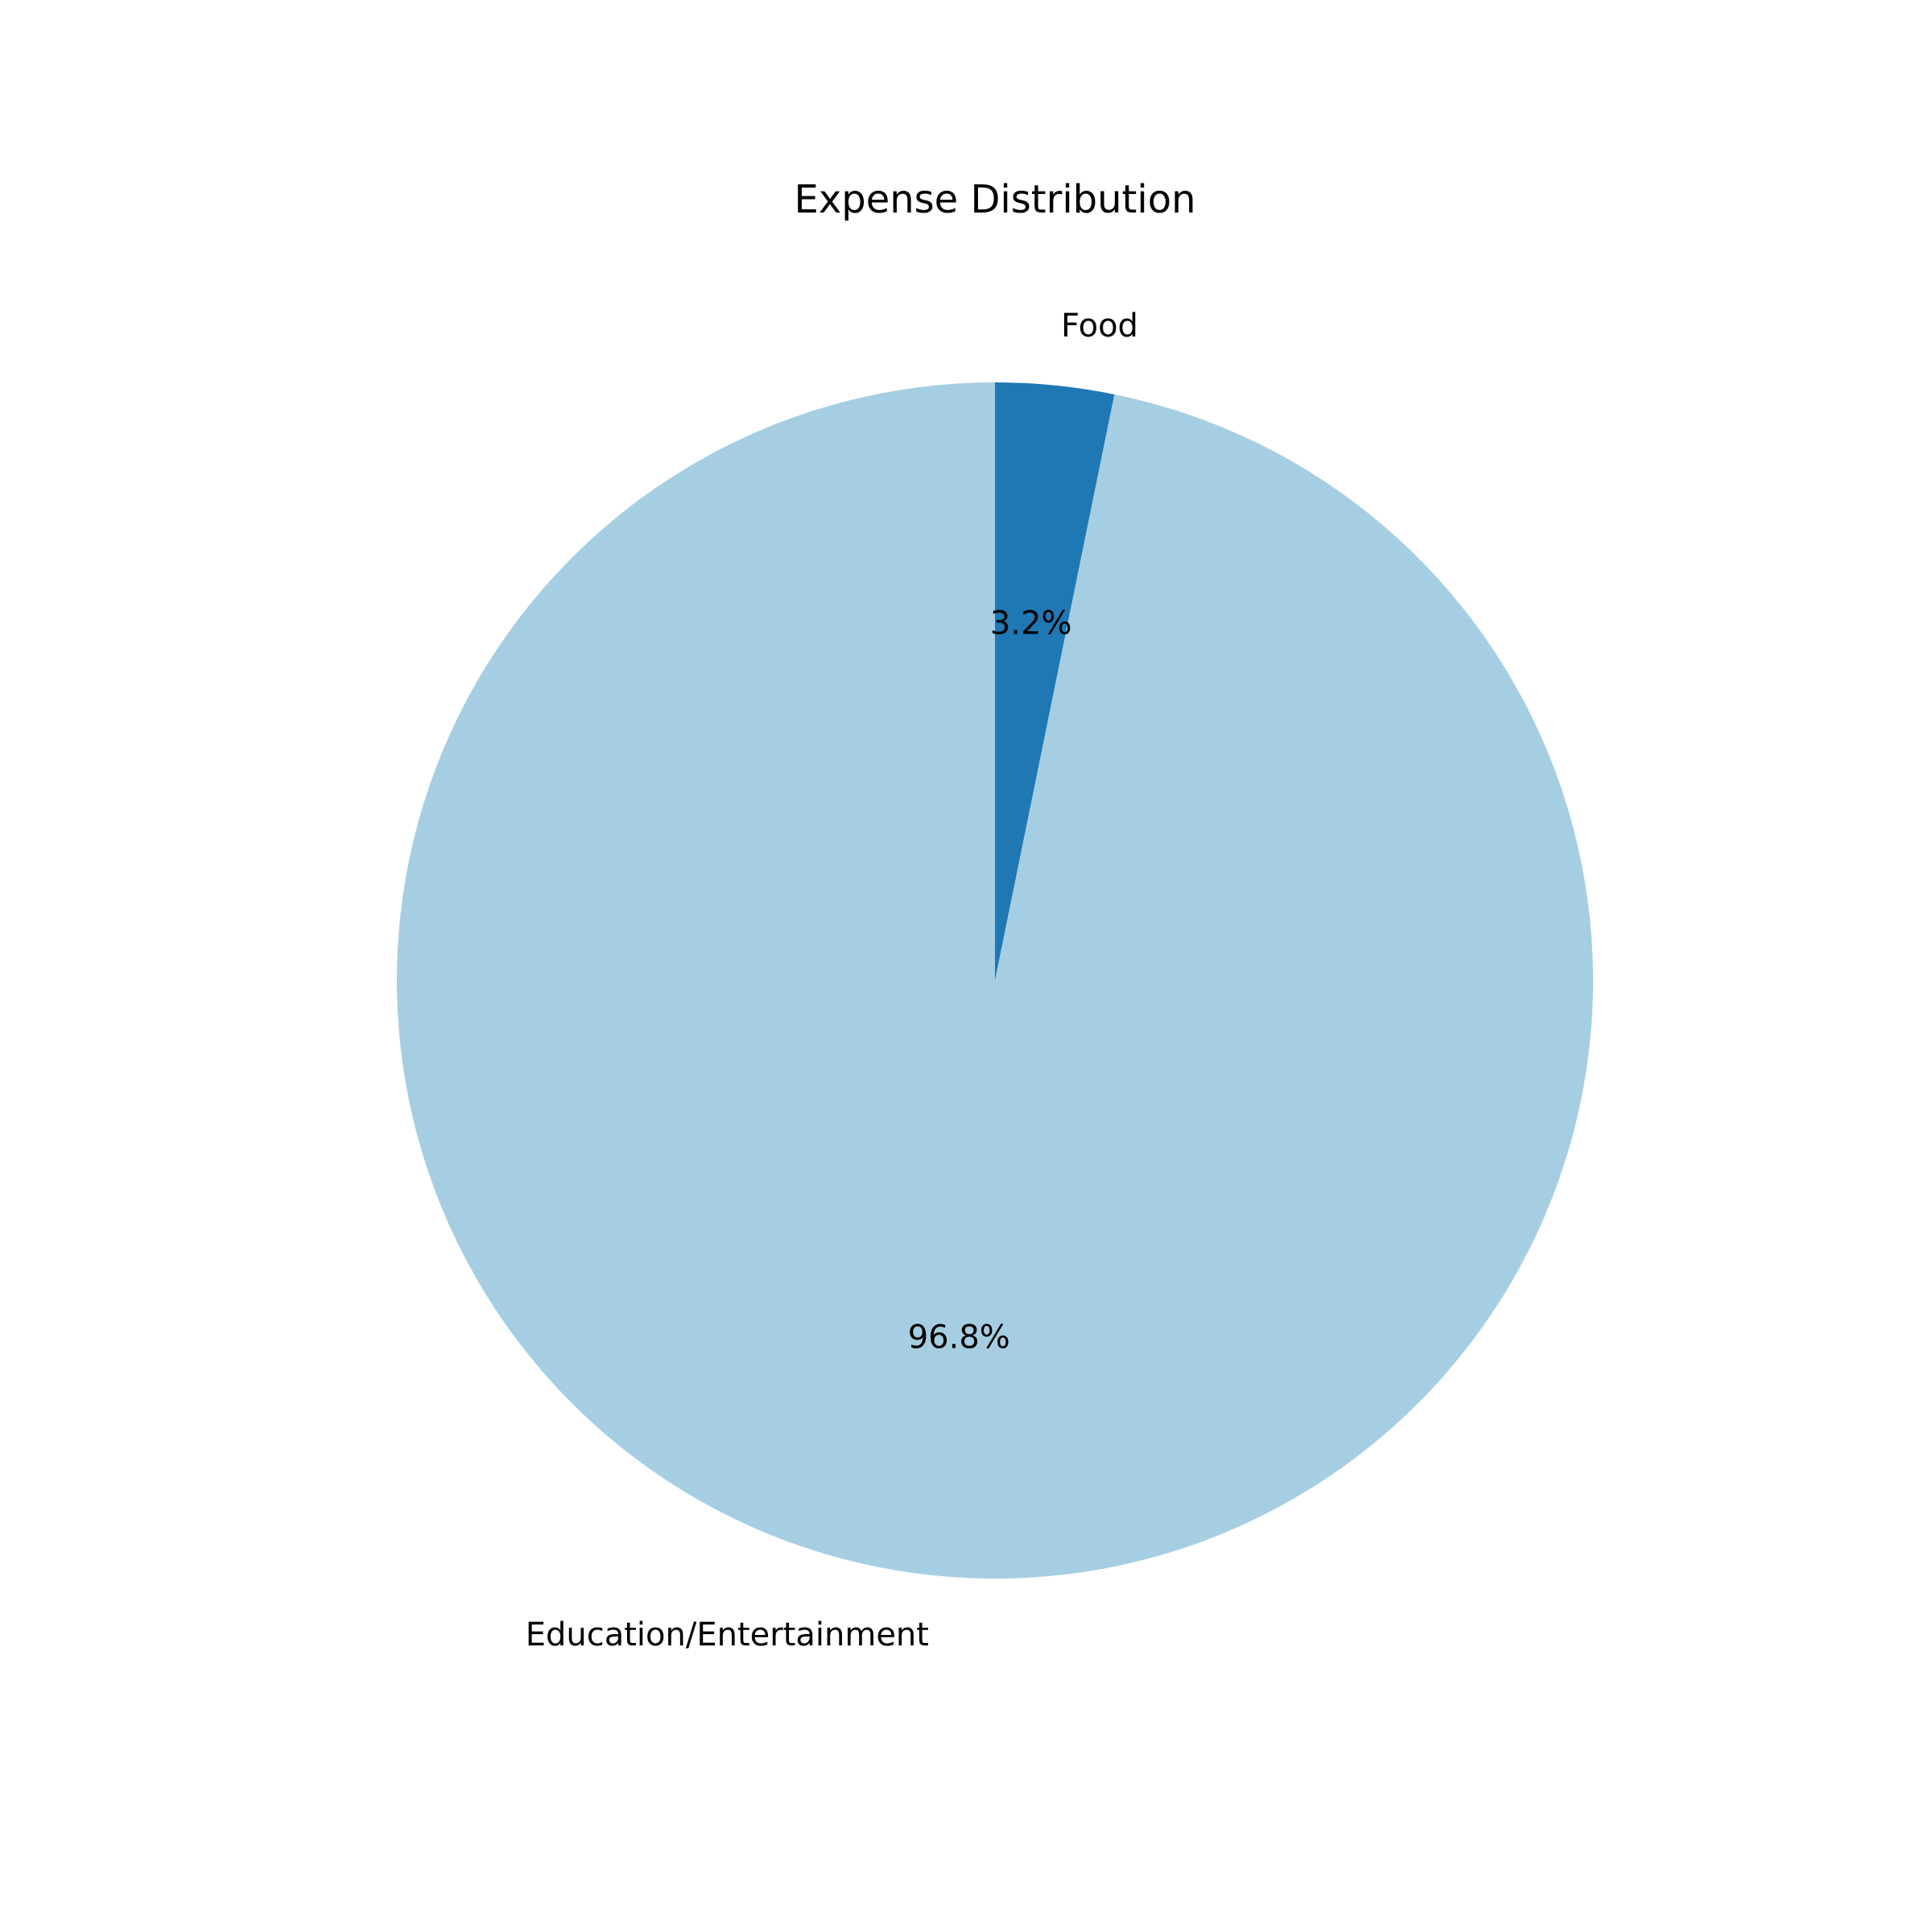 The height and width of the screenshot is (1932, 1932). Describe the element at coordinates (1099, 326) in the screenshot. I see `slice-label-food: Food` at that location.